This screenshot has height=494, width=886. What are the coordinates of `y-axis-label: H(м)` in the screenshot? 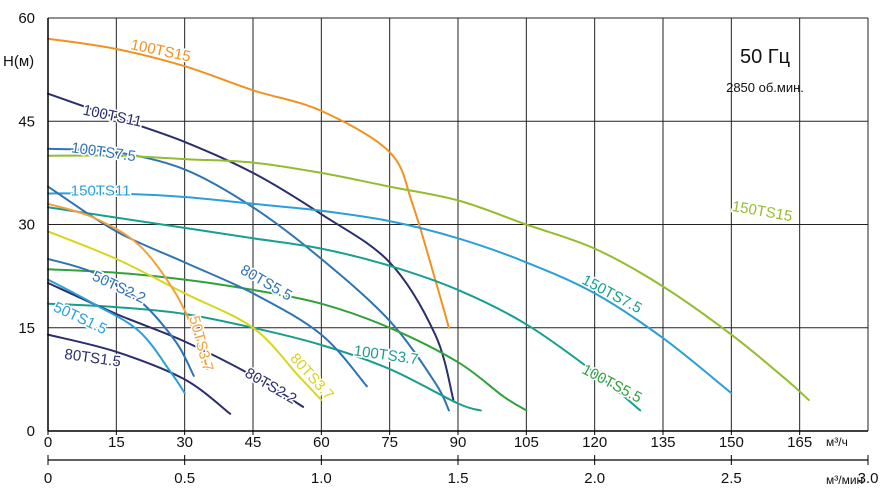 It's located at (18, 61).